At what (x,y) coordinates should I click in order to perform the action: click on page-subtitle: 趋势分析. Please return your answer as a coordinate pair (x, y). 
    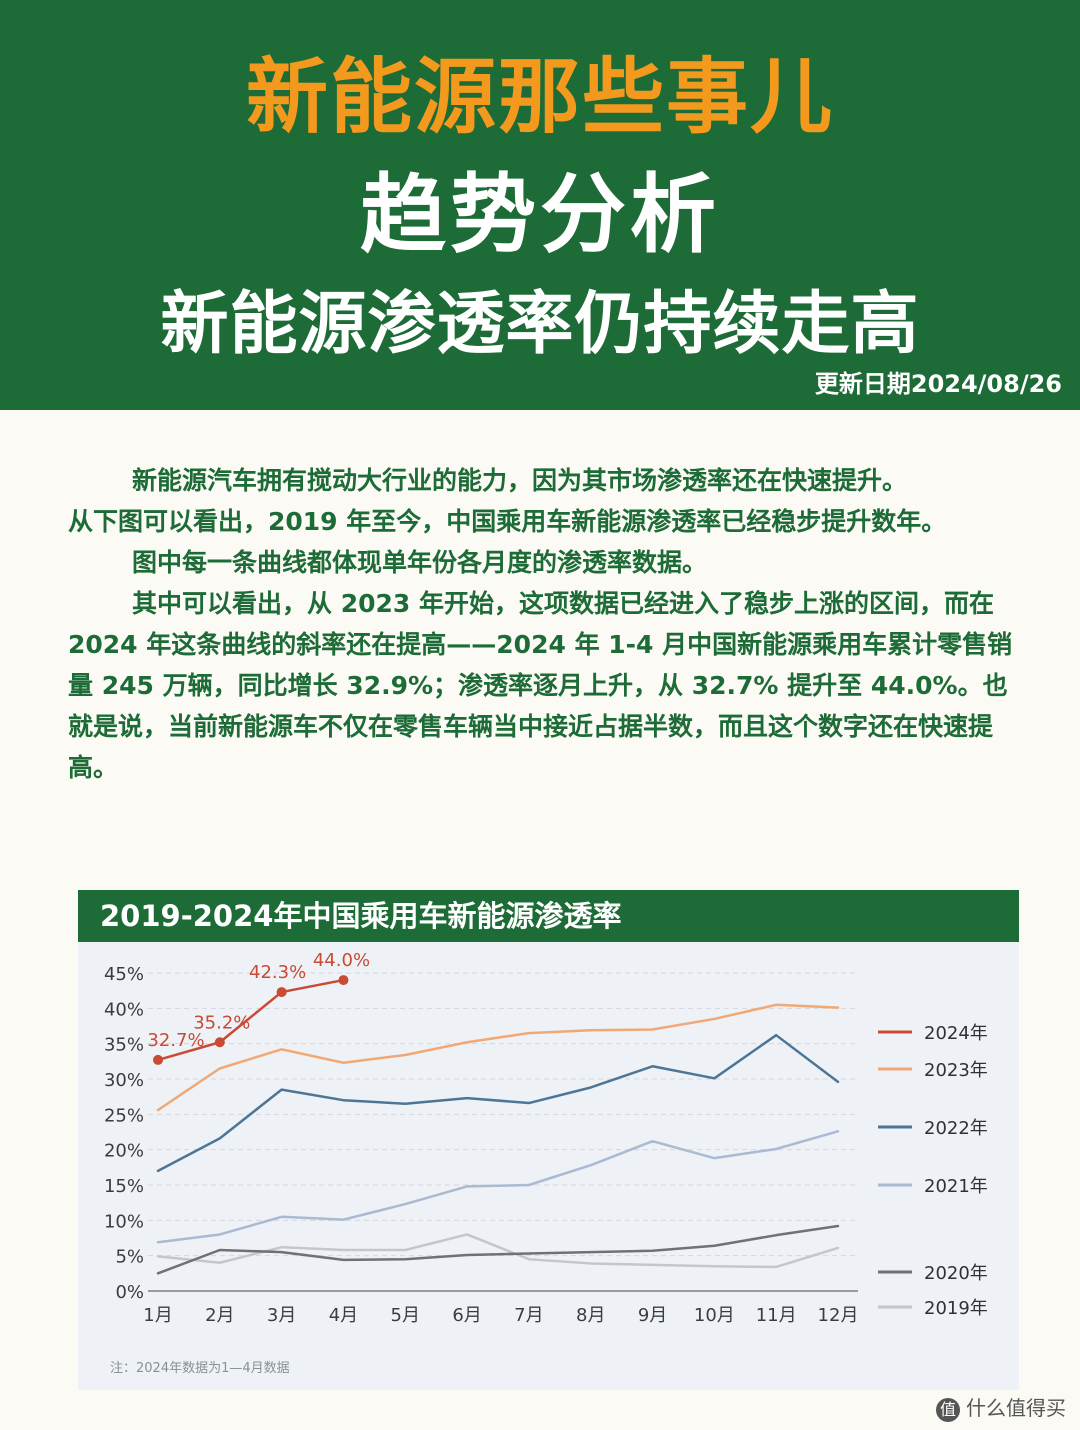
    Looking at the image, I should click on (540, 215).